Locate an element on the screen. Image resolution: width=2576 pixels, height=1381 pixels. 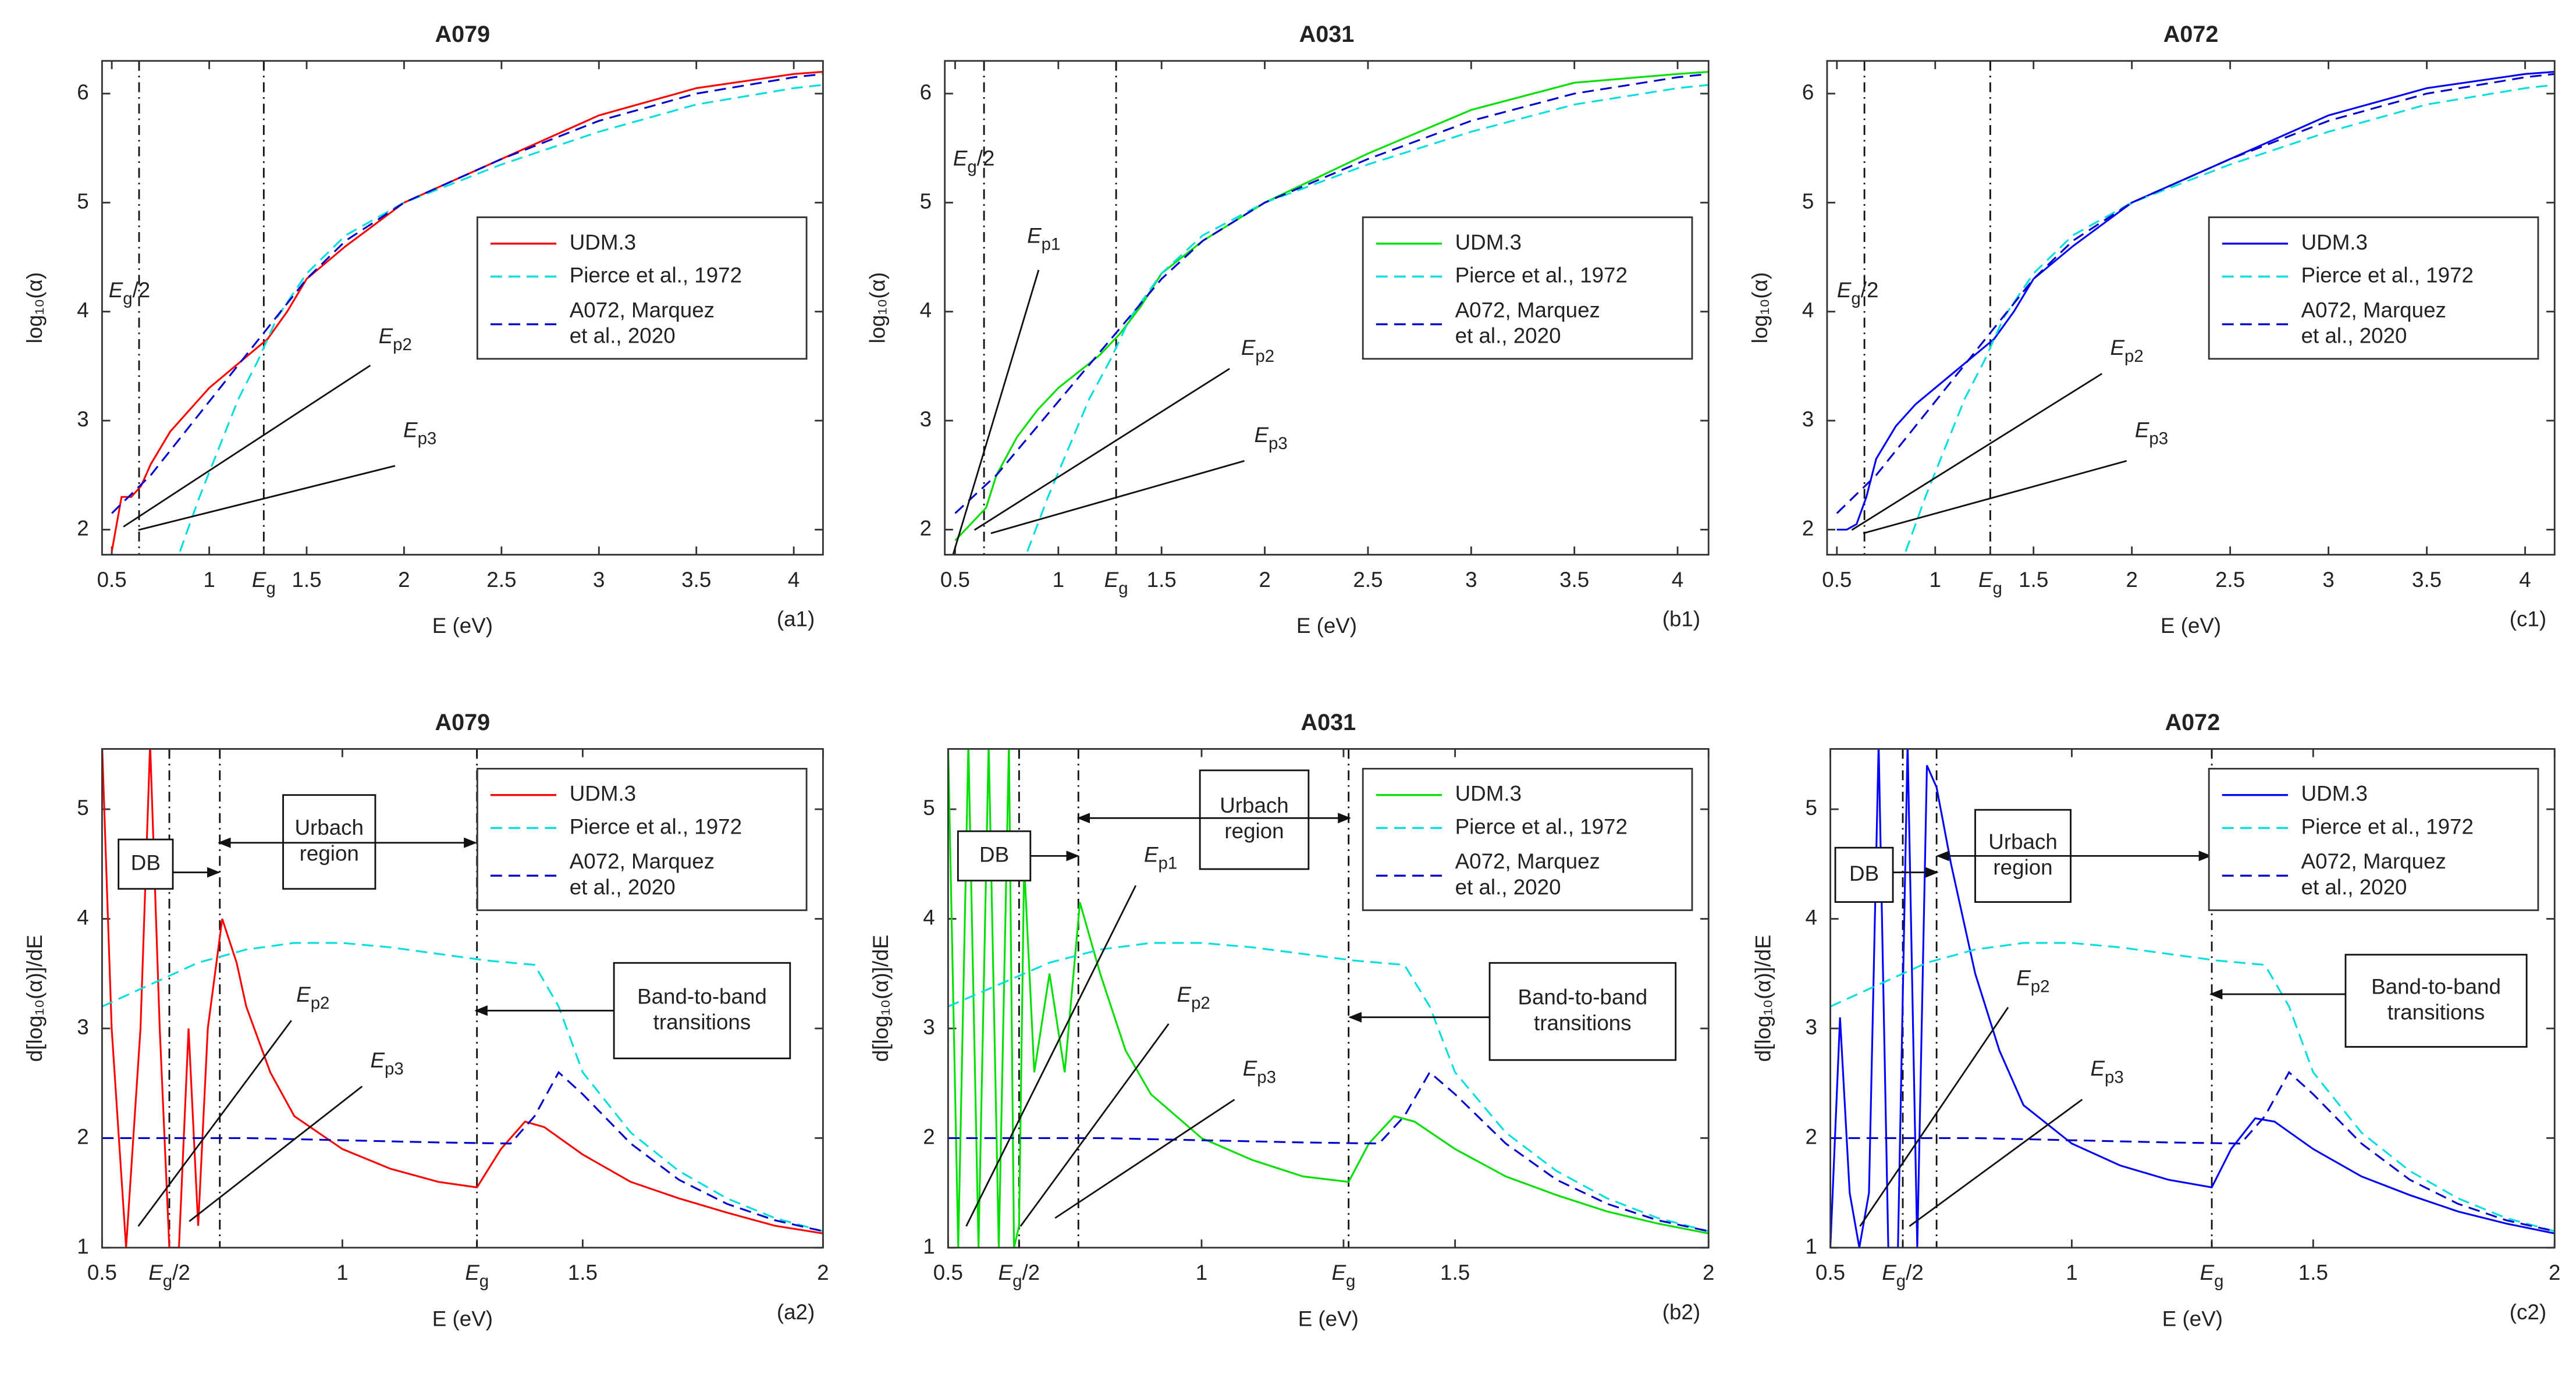
panel-label: (c2) is located at coordinates (2528, 1312).